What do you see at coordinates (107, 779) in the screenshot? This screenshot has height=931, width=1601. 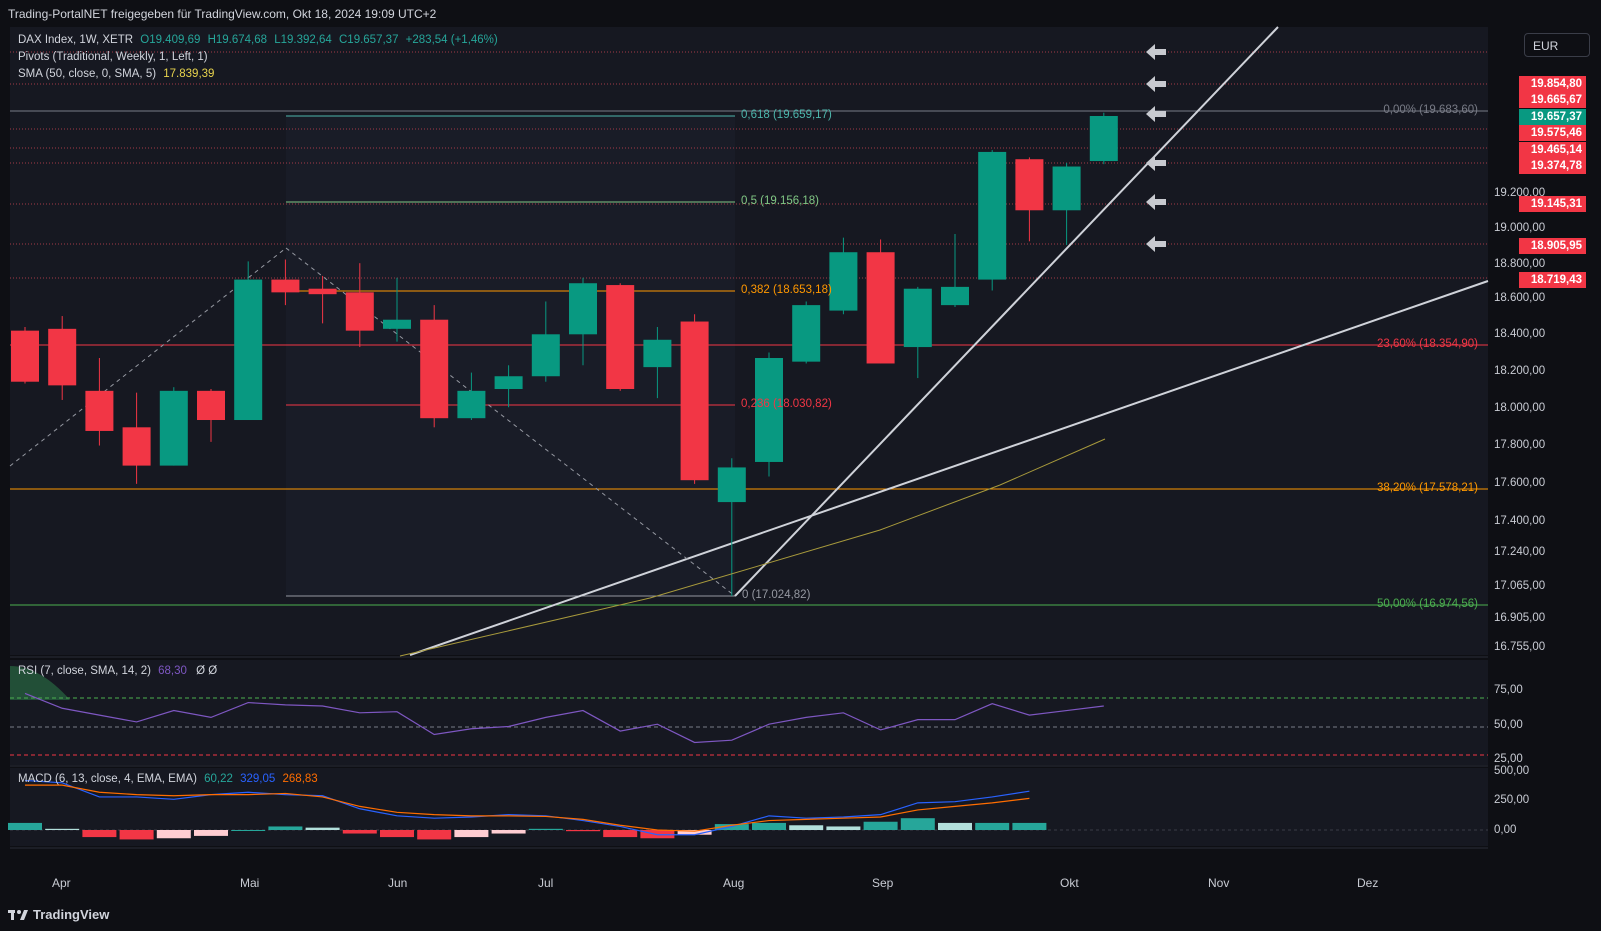 I see `macd-label: MACD (6, 13, close, 4, EMA, EMA)` at bounding box center [107, 779].